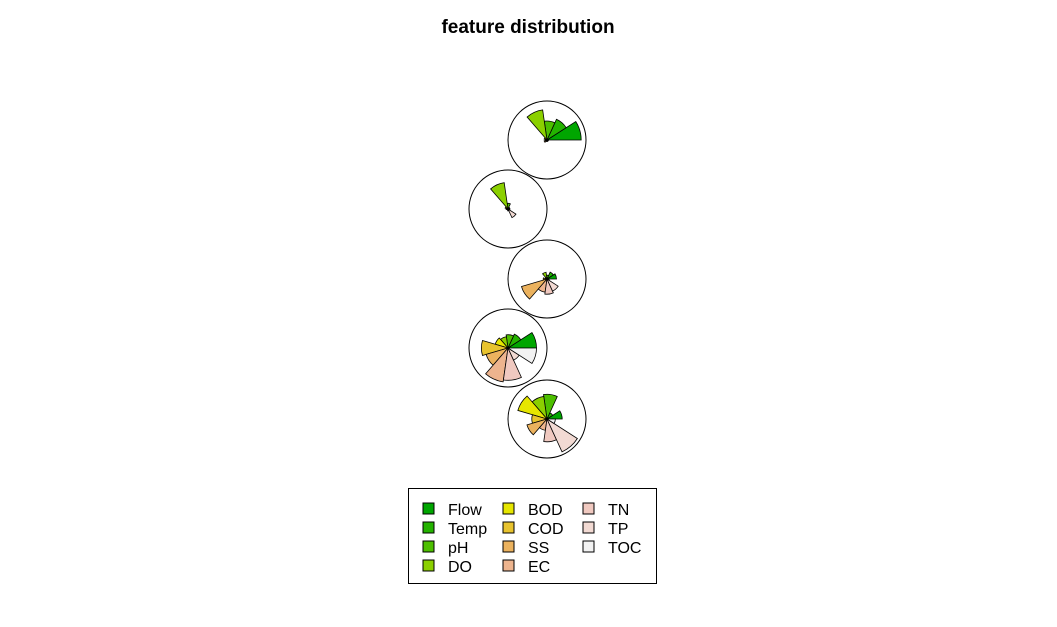 The image size is (1057, 627). I want to click on stars-layer, so click(527, 279).